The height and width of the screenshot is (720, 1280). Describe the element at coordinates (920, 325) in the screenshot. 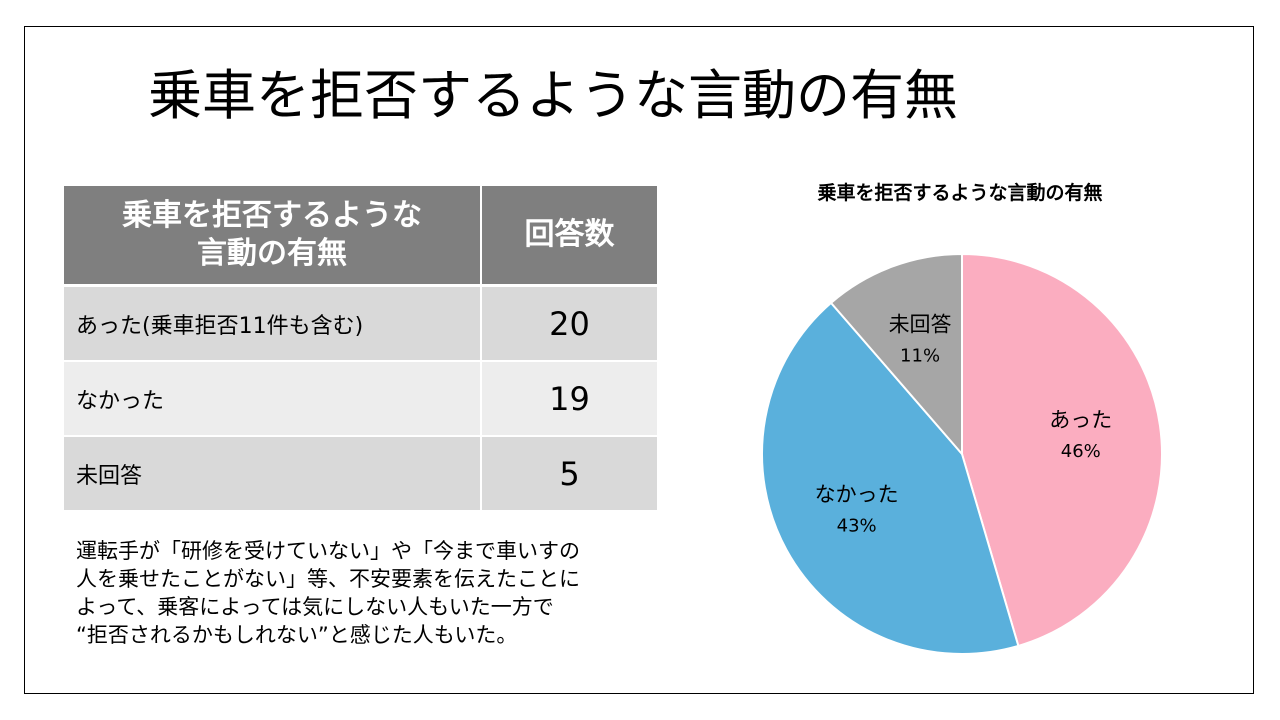

I see `pie-label-mikaitou: 未回答` at that location.